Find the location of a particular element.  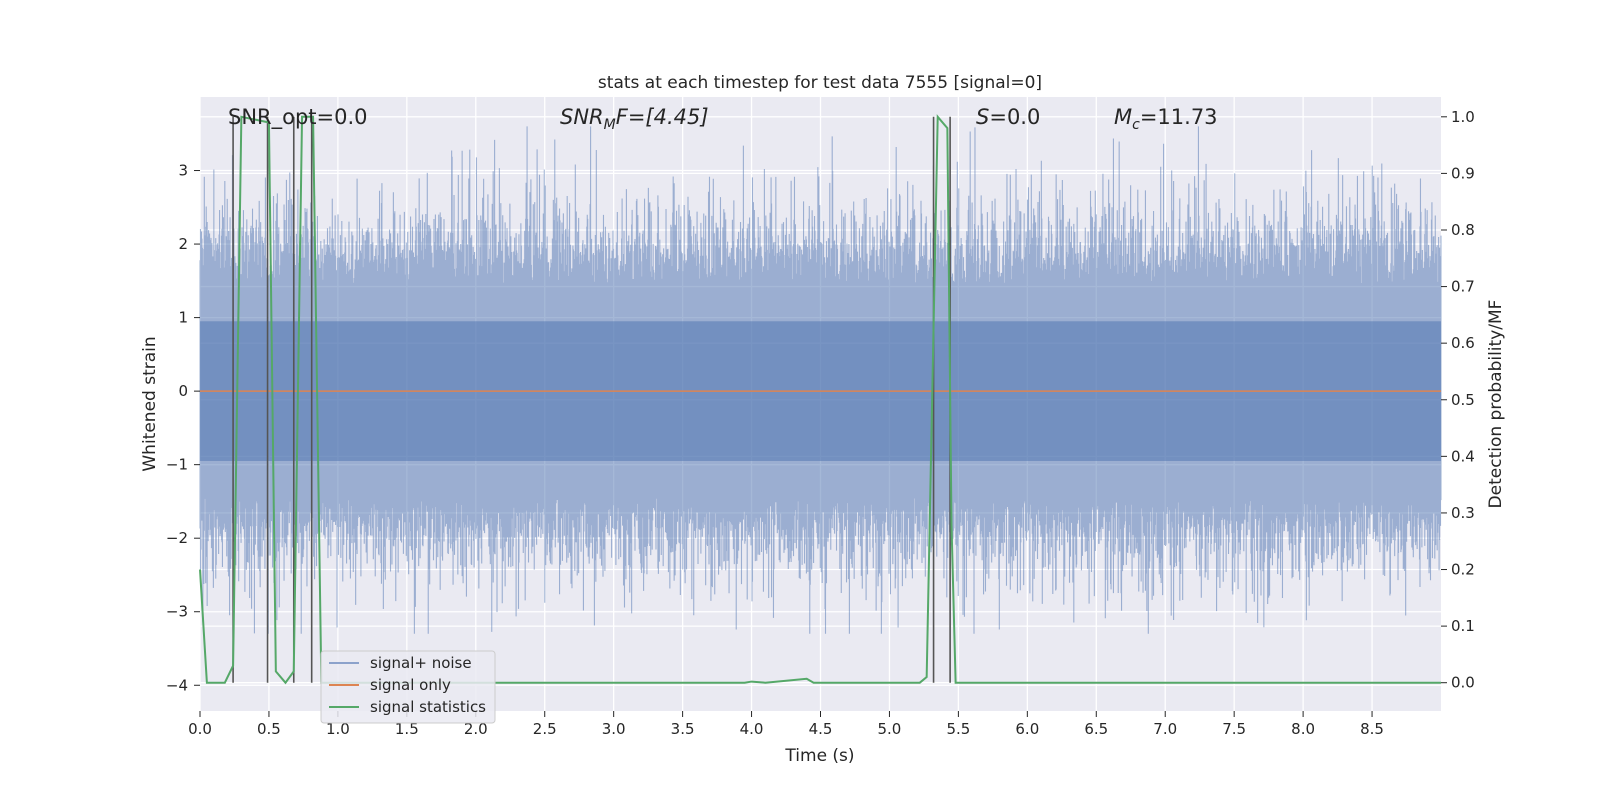

y-tick-label: 0 is located at coordinates (183, 391).